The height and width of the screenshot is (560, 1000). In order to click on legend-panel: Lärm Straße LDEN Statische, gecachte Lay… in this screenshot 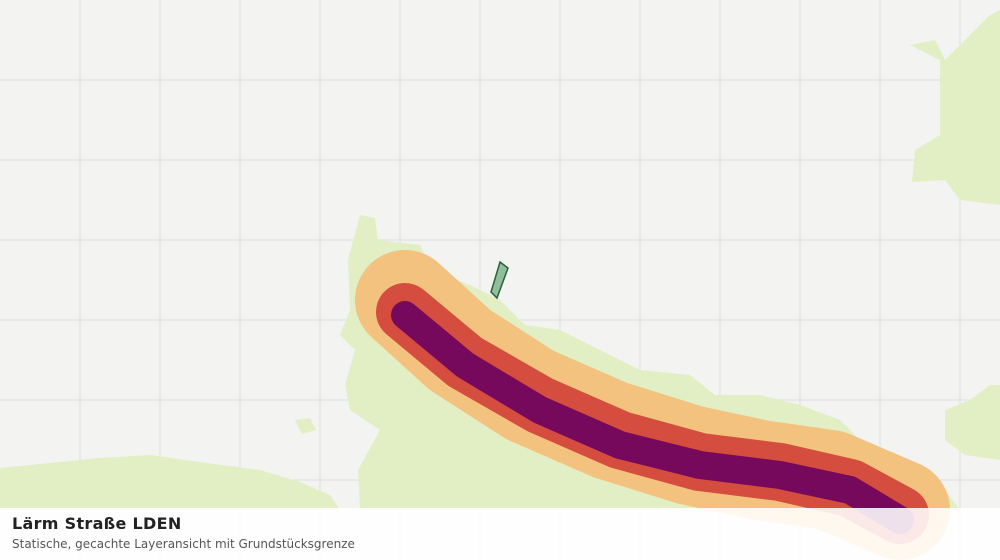, I will do `click(500, 534)`.